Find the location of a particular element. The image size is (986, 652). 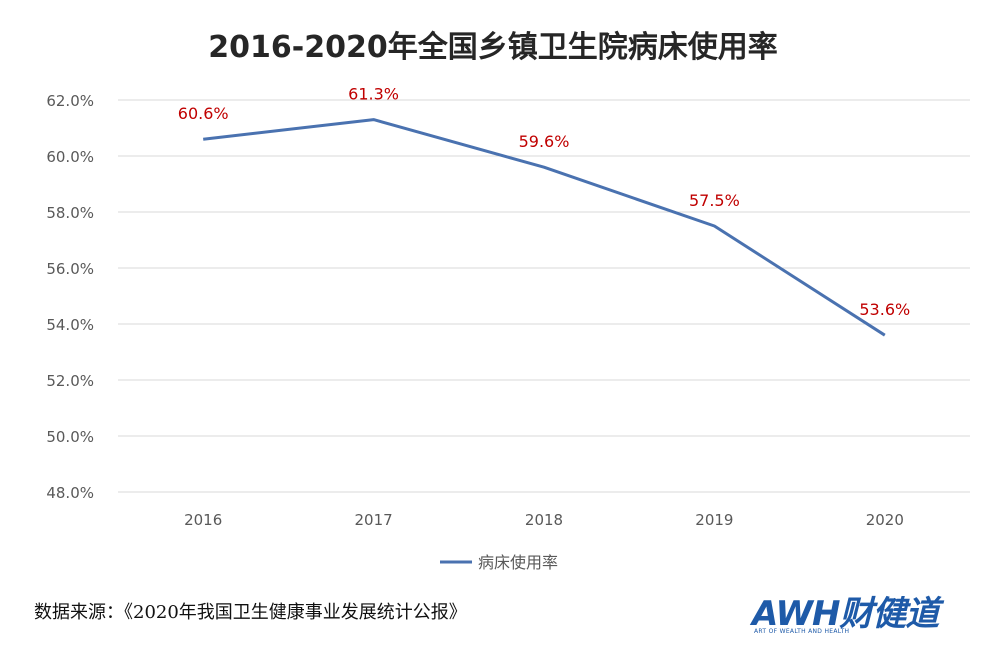

x-tick-label: 2020 is located at coordinates (885, 520).